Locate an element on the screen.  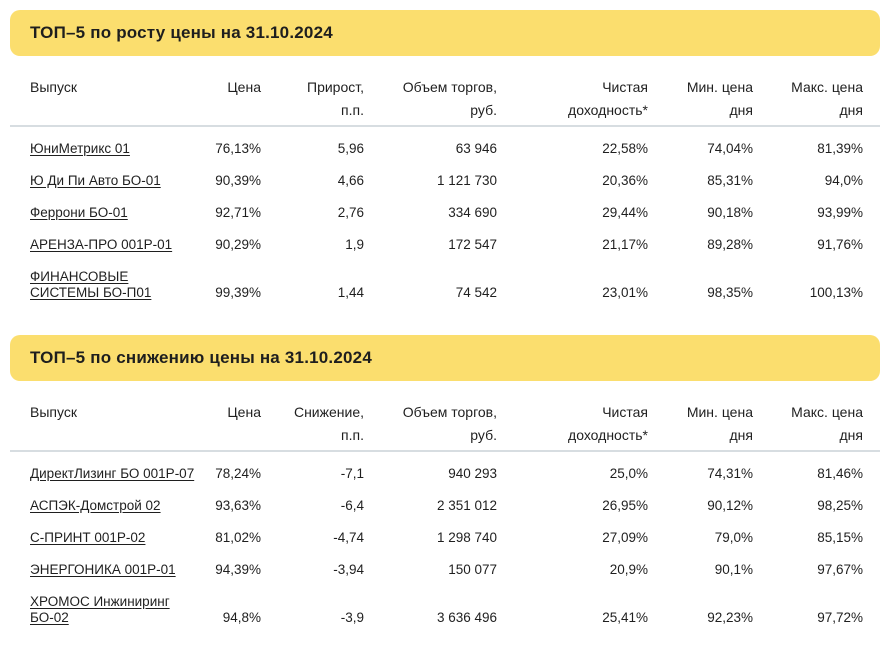
cell-issue: АСПЭК-Домстрой 02 is located at coordinates (105, 506).